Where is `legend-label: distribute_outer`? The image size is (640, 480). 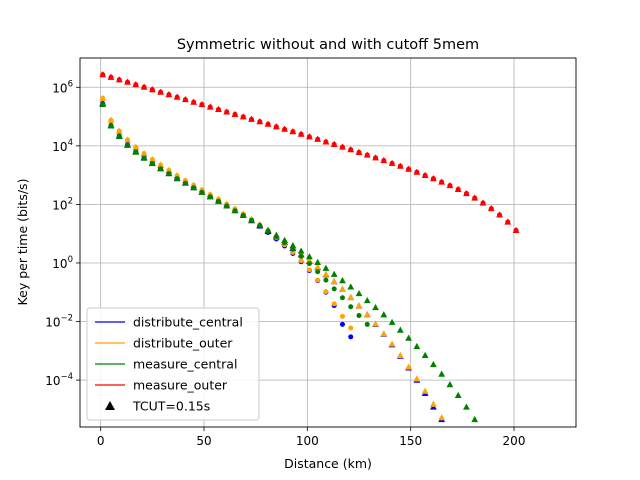
legend-label: distribute_outer is located at coordinates (183, 343).